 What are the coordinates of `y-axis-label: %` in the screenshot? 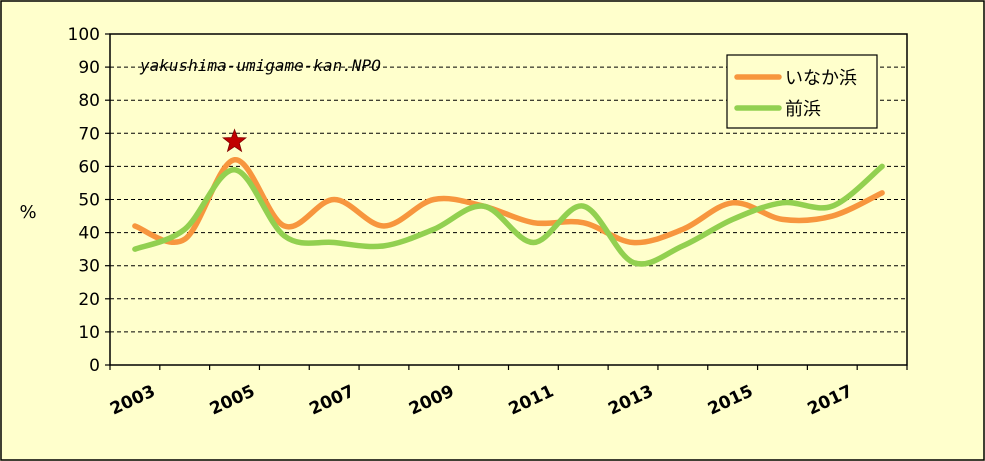 It's located at (27, 212).